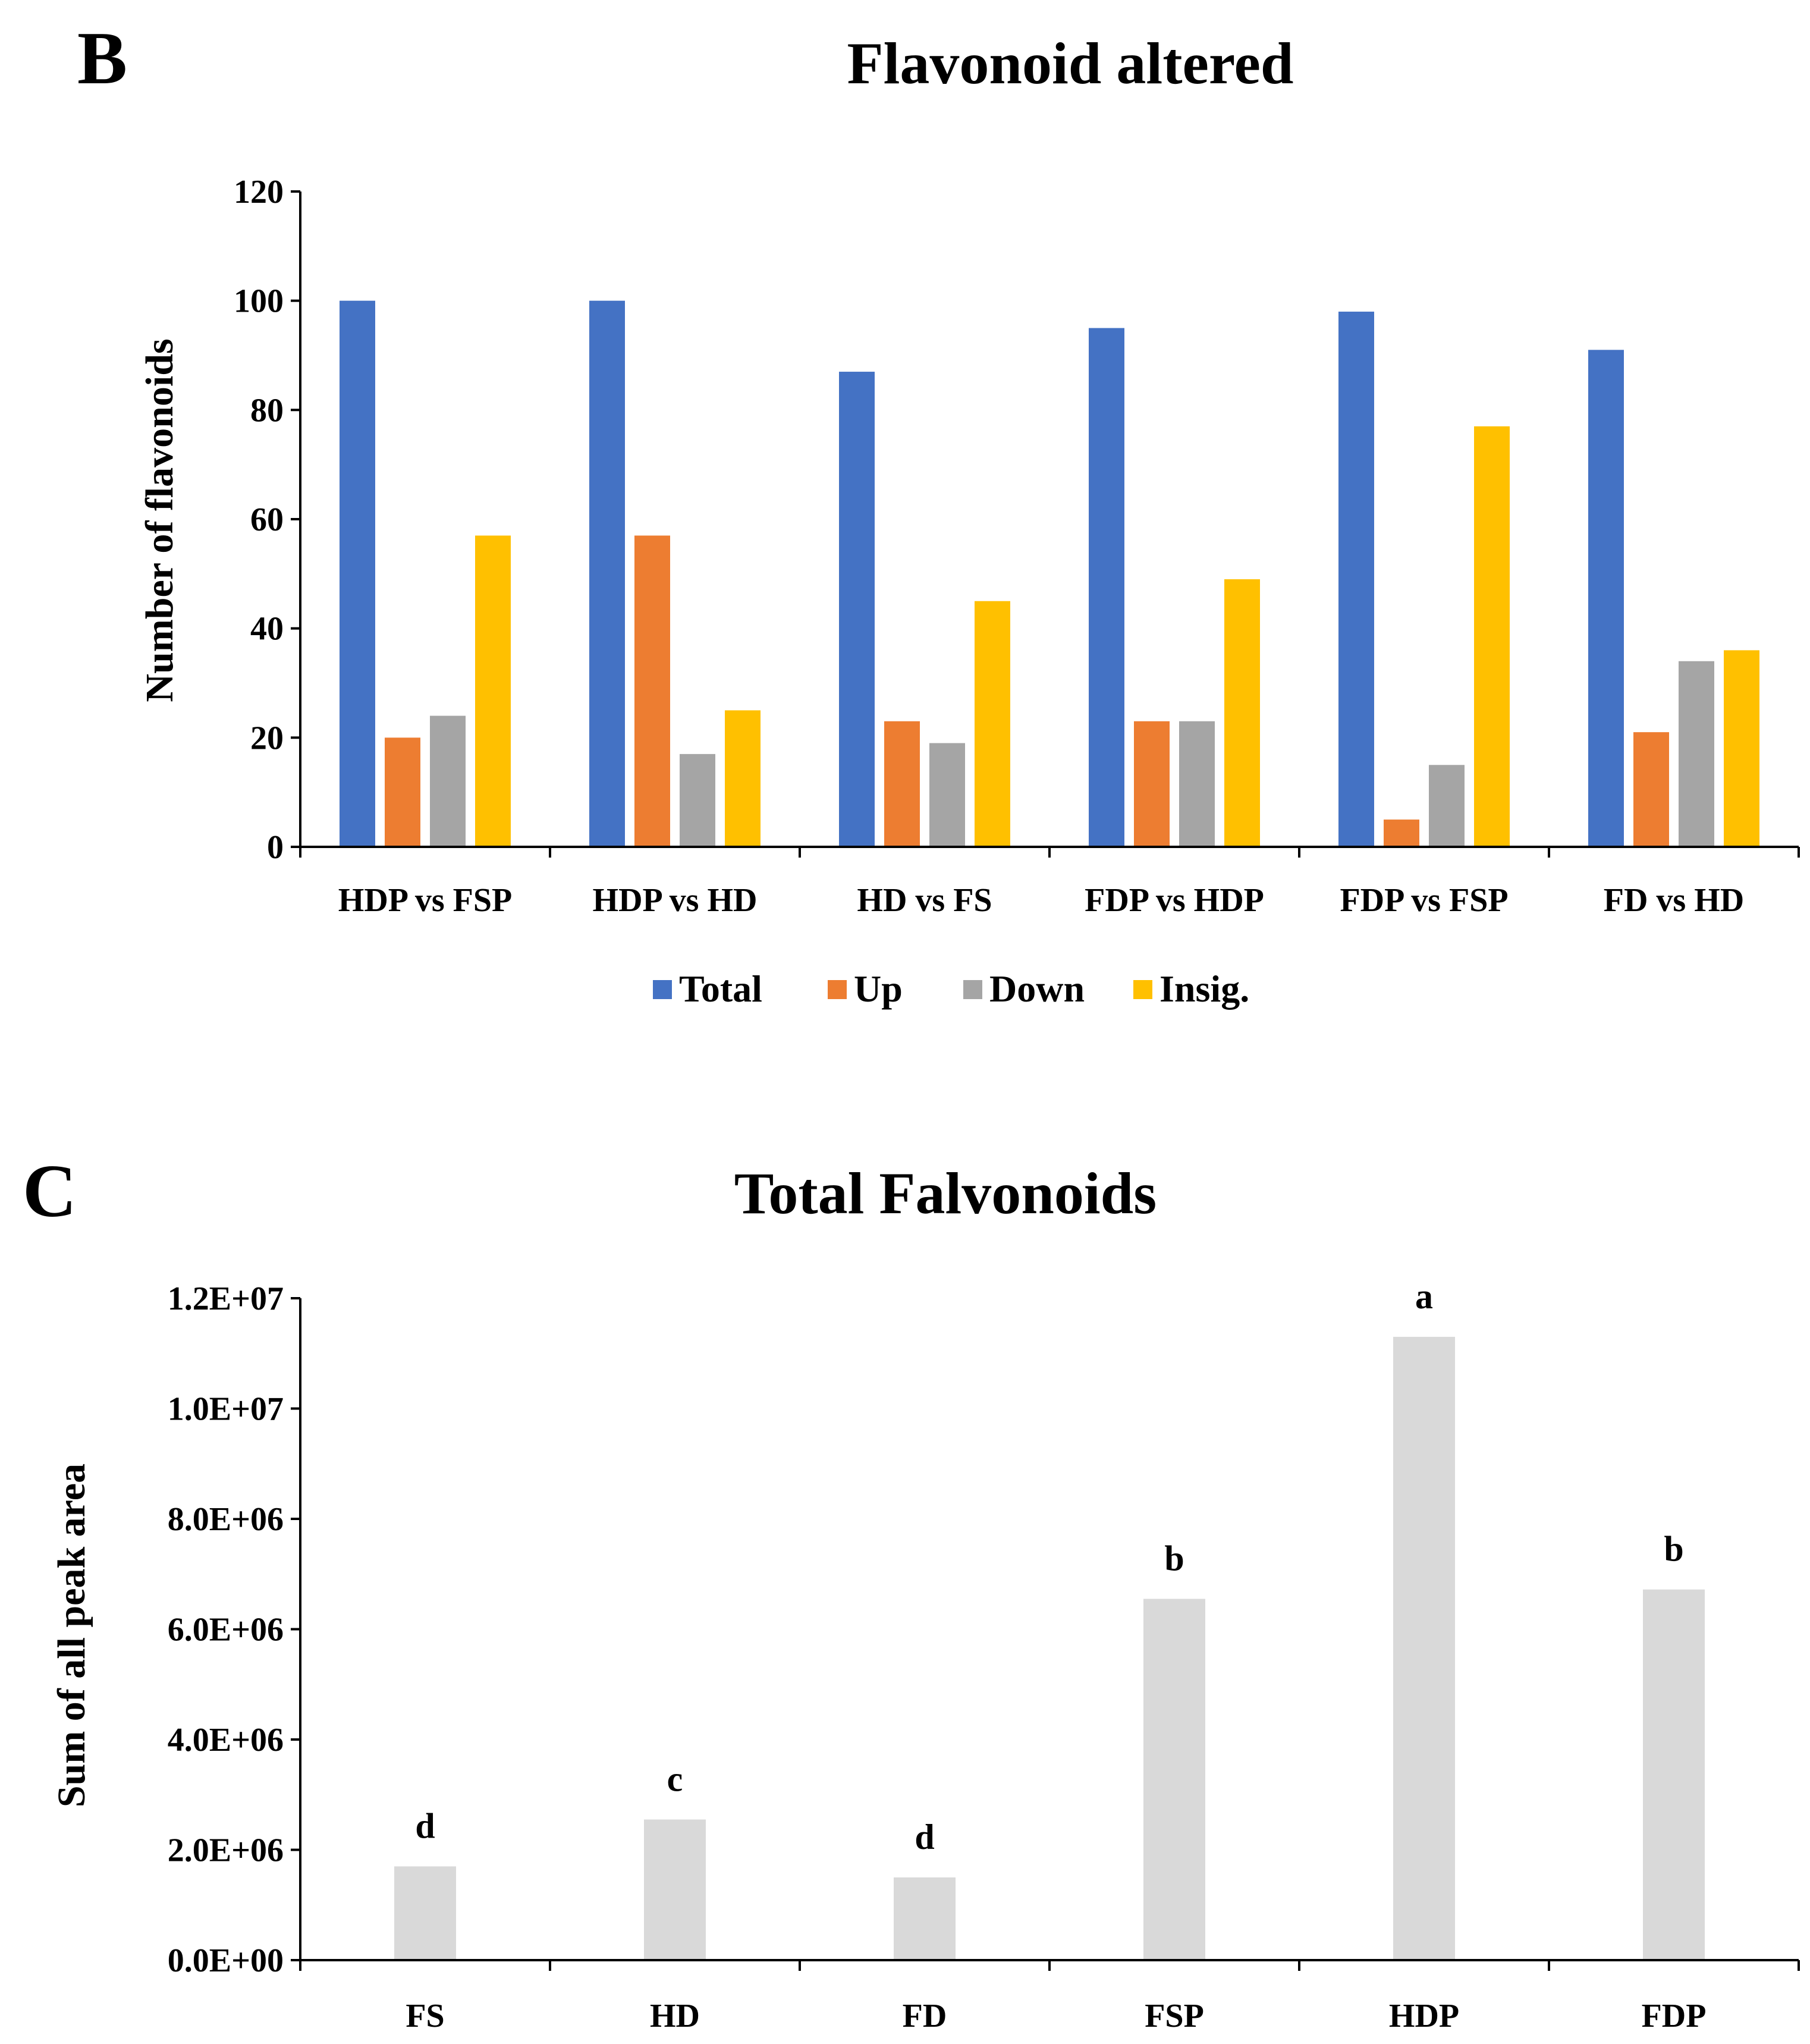 The height and width of the screenshot is (2044, 1810). I want to click on chart-title-b: Flavonoid altered, so click(1070, 63).